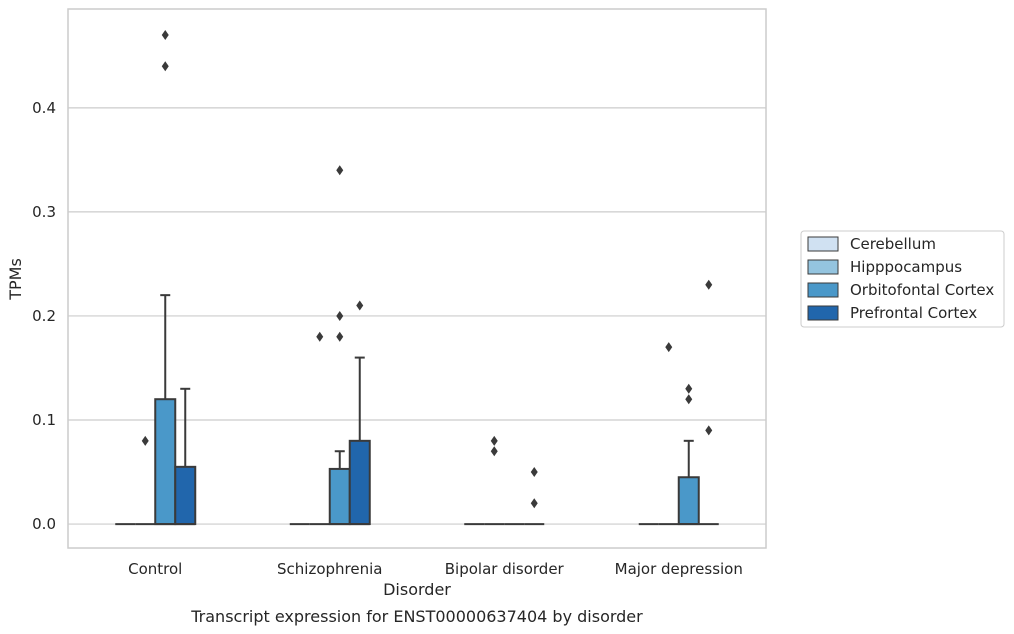  What do you see at coordinates (155, 569) in the screenshot?
I see `x-tick-label: Control` at bounding box center [155, 569].